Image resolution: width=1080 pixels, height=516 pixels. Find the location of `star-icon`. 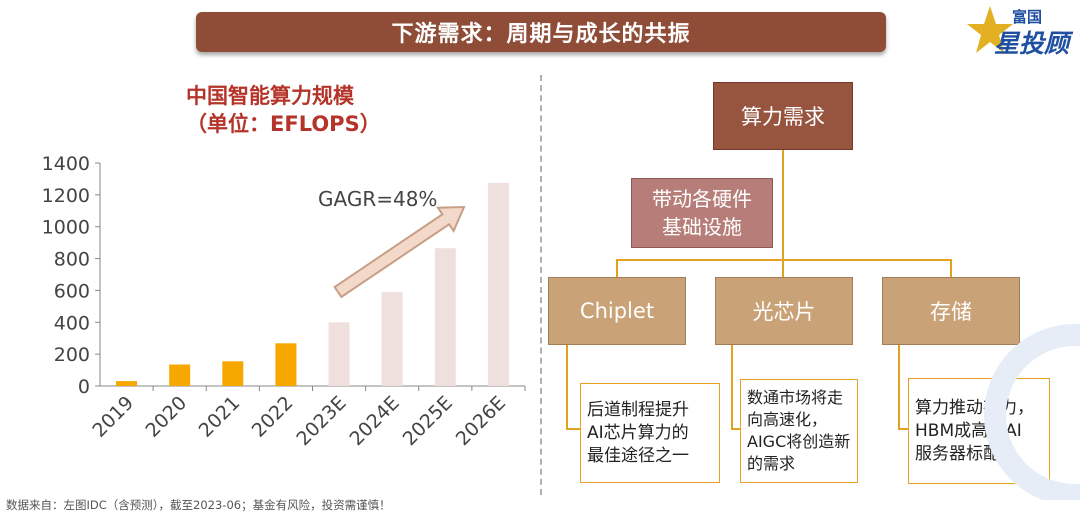

star-icon is located at coordinates (990, 29).